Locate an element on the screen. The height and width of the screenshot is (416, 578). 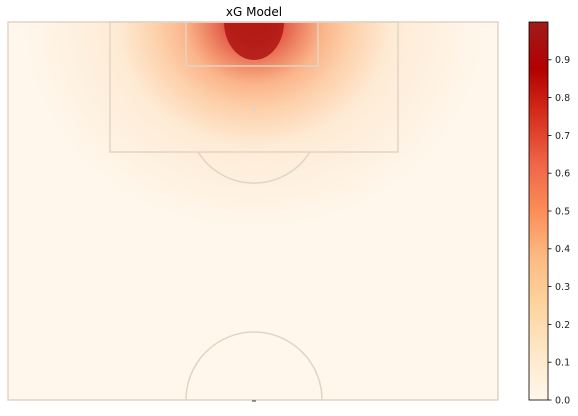
colorbar-gradient is located at coordinates (538, 211).